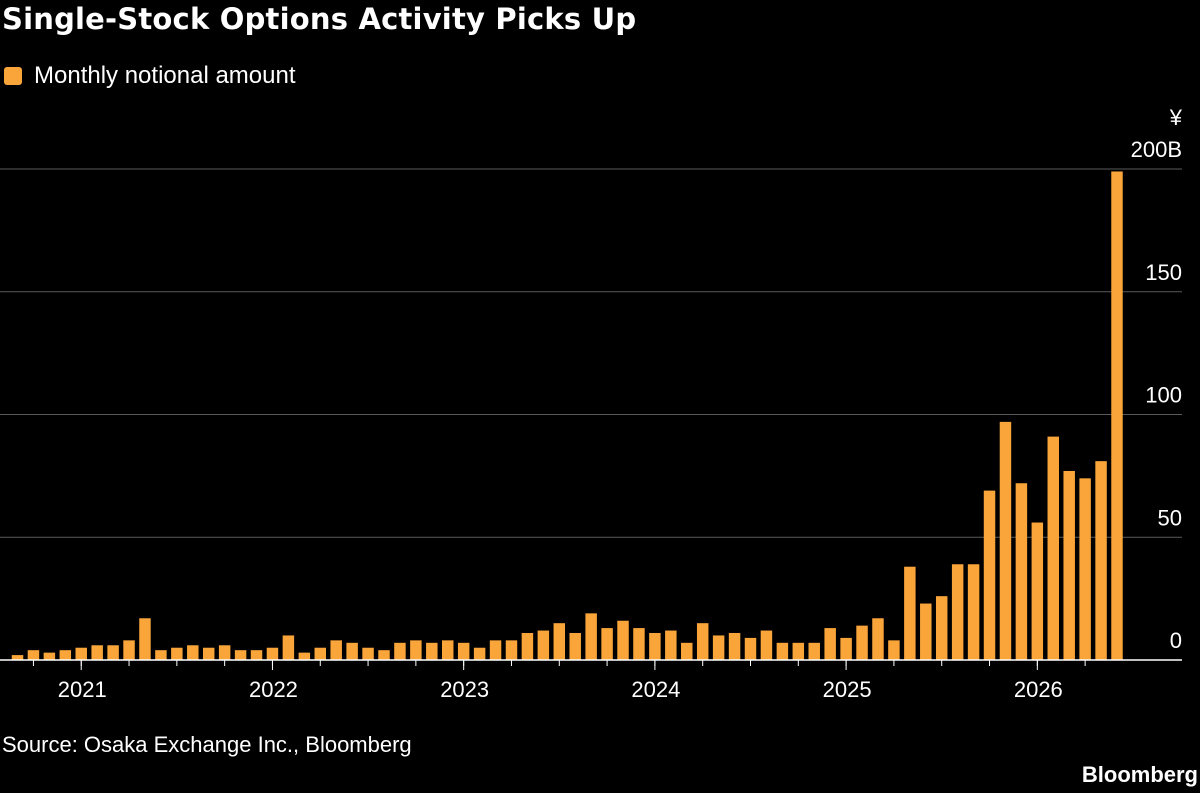 Image resolution: width=1200 pixels, height=793 pixels. I want to click on x-tick-label: 2026, so click(1038, 689).